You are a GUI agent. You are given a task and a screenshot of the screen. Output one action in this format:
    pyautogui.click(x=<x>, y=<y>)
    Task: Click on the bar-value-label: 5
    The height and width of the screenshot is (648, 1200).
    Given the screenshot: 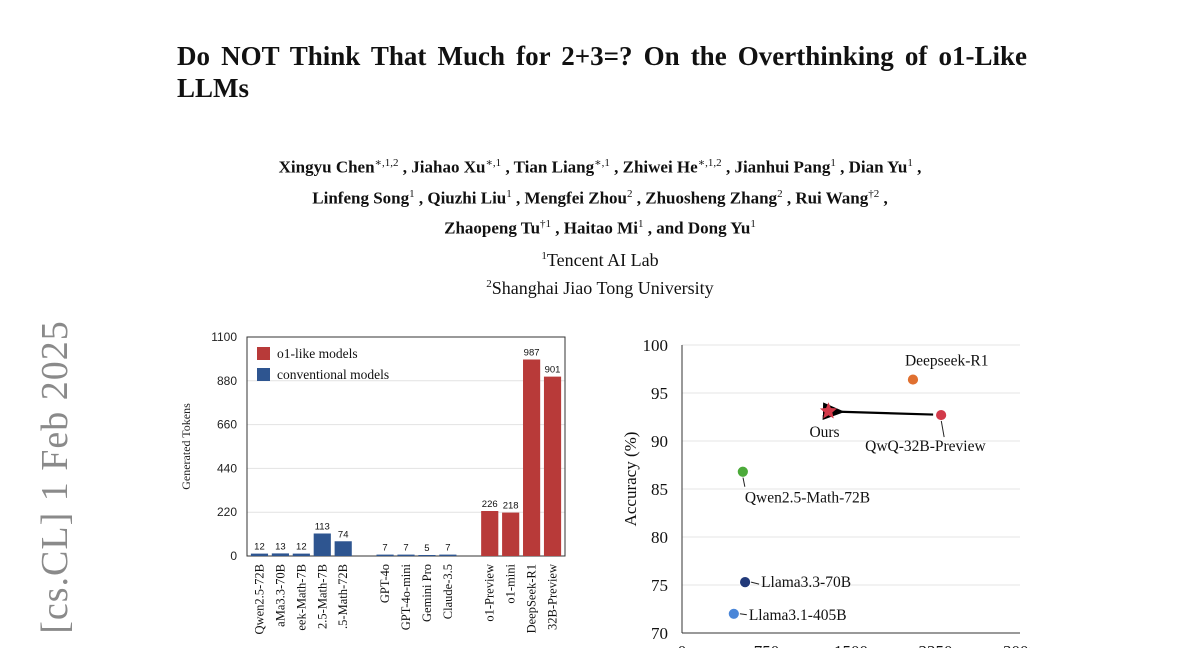 What is the action you would take?
    pyautogui.click(x=426, y=548)
    